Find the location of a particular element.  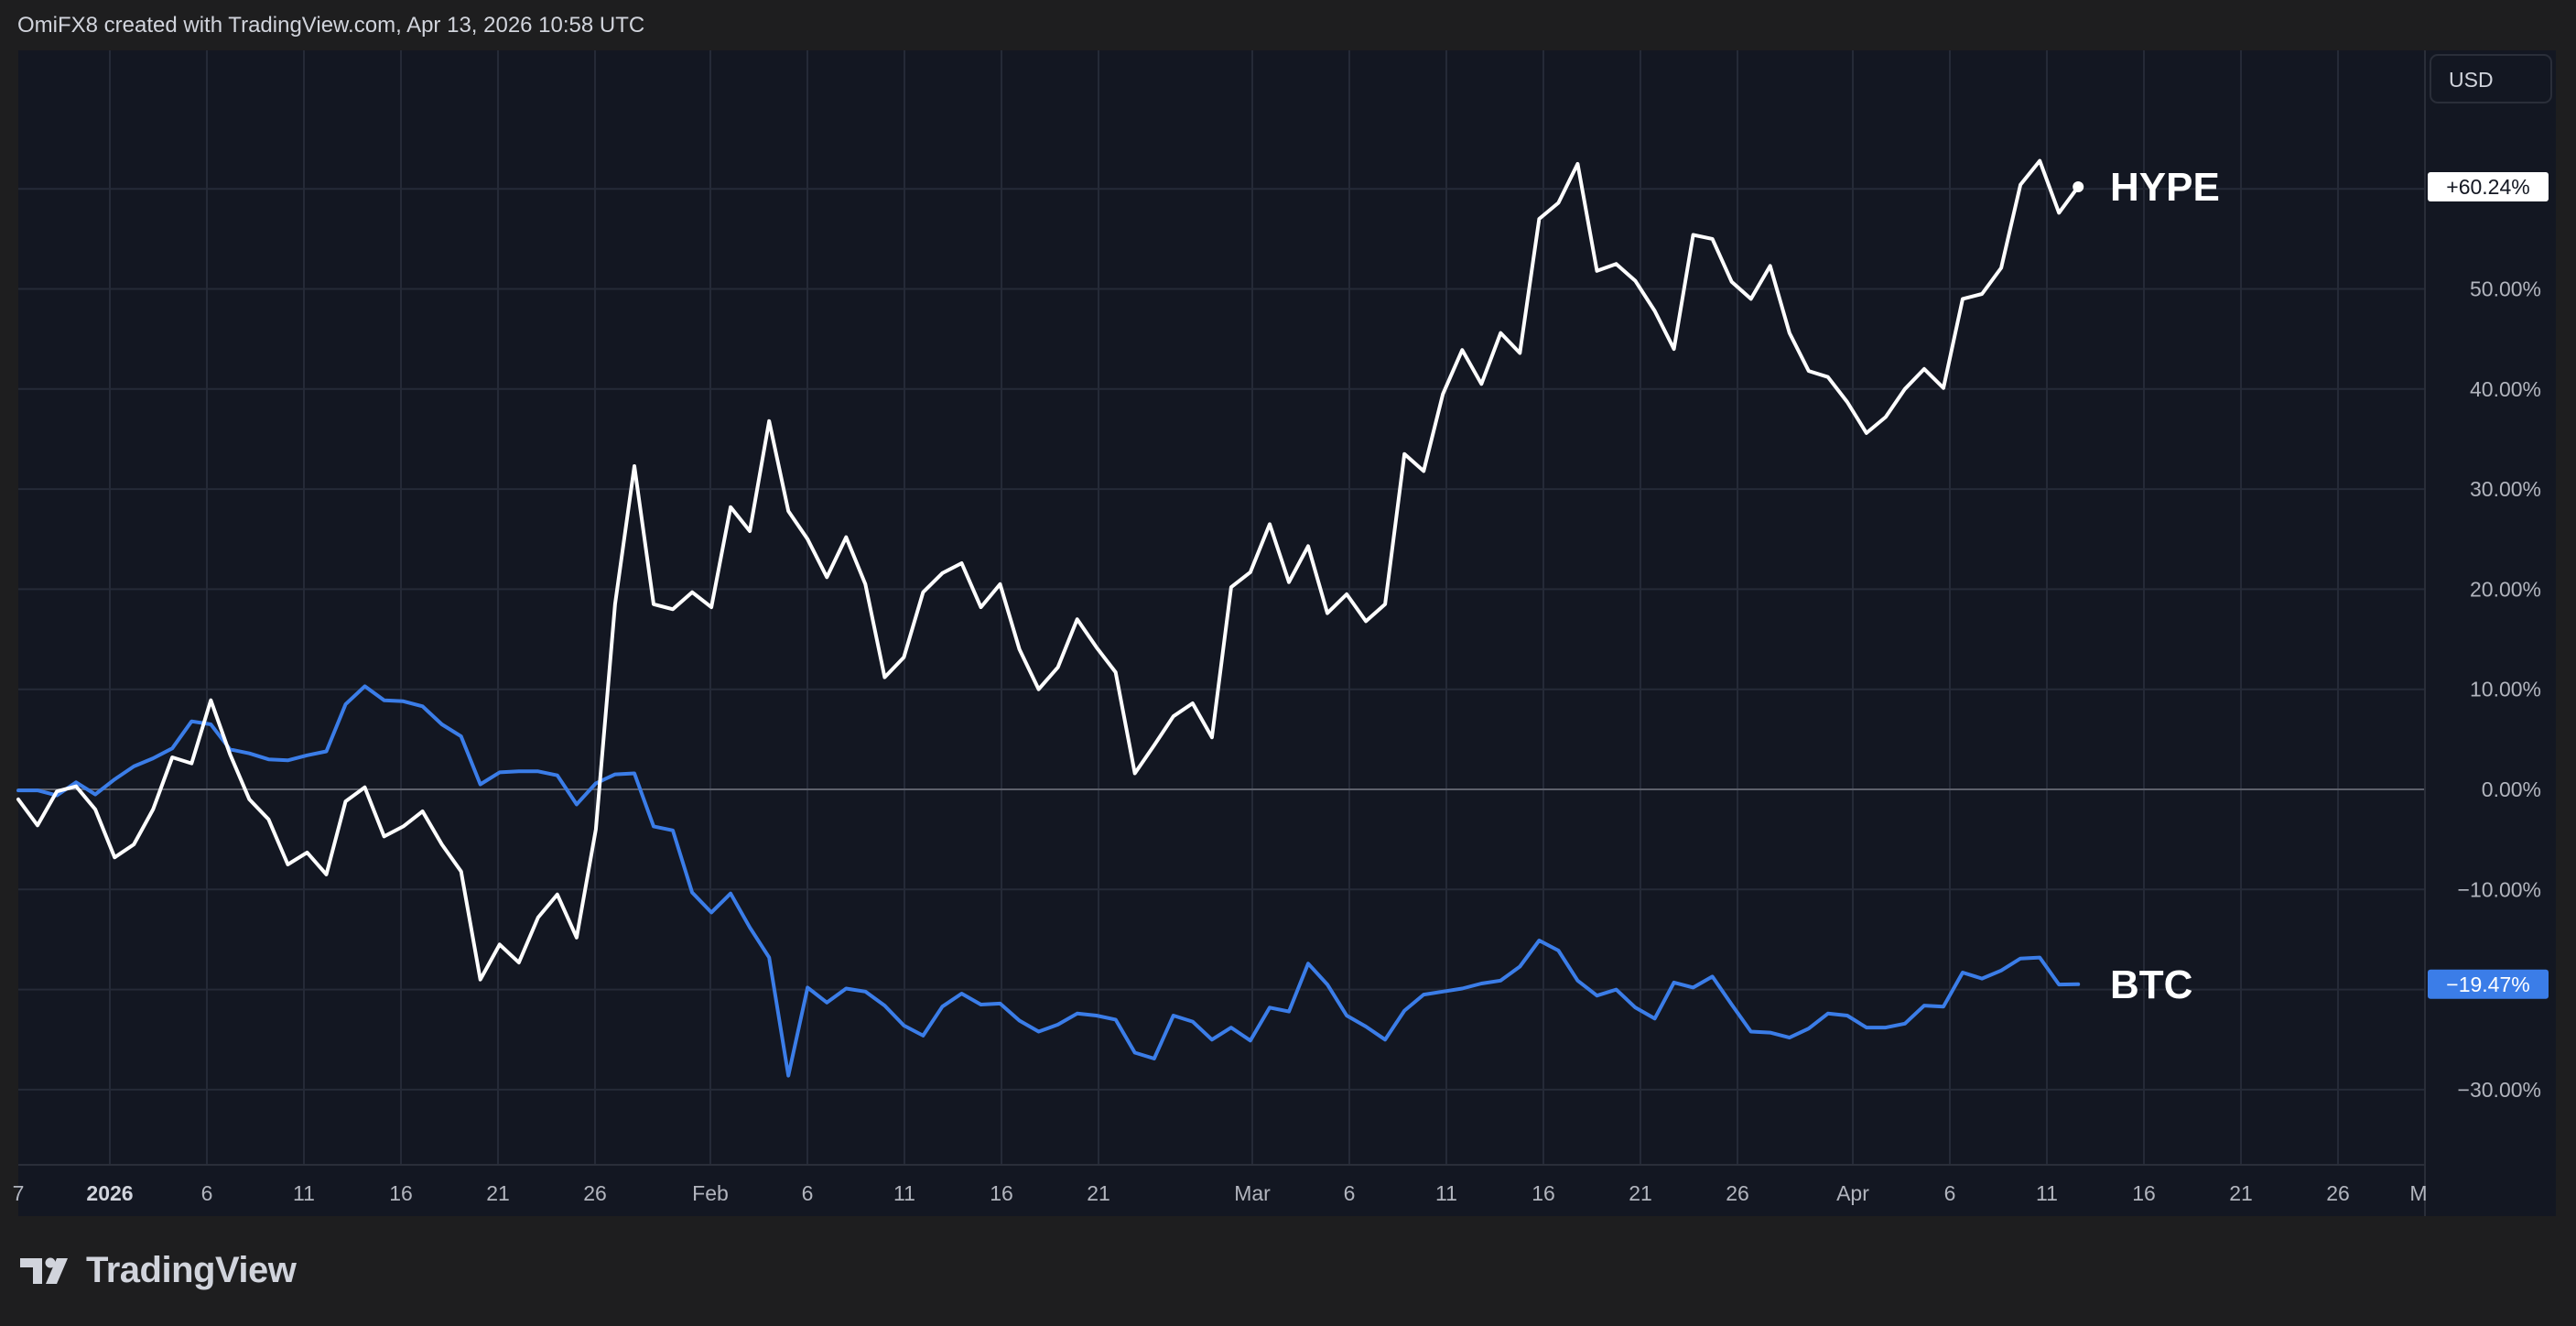

y-tick-label: 10.00% is located at coordinates (2506, 689).